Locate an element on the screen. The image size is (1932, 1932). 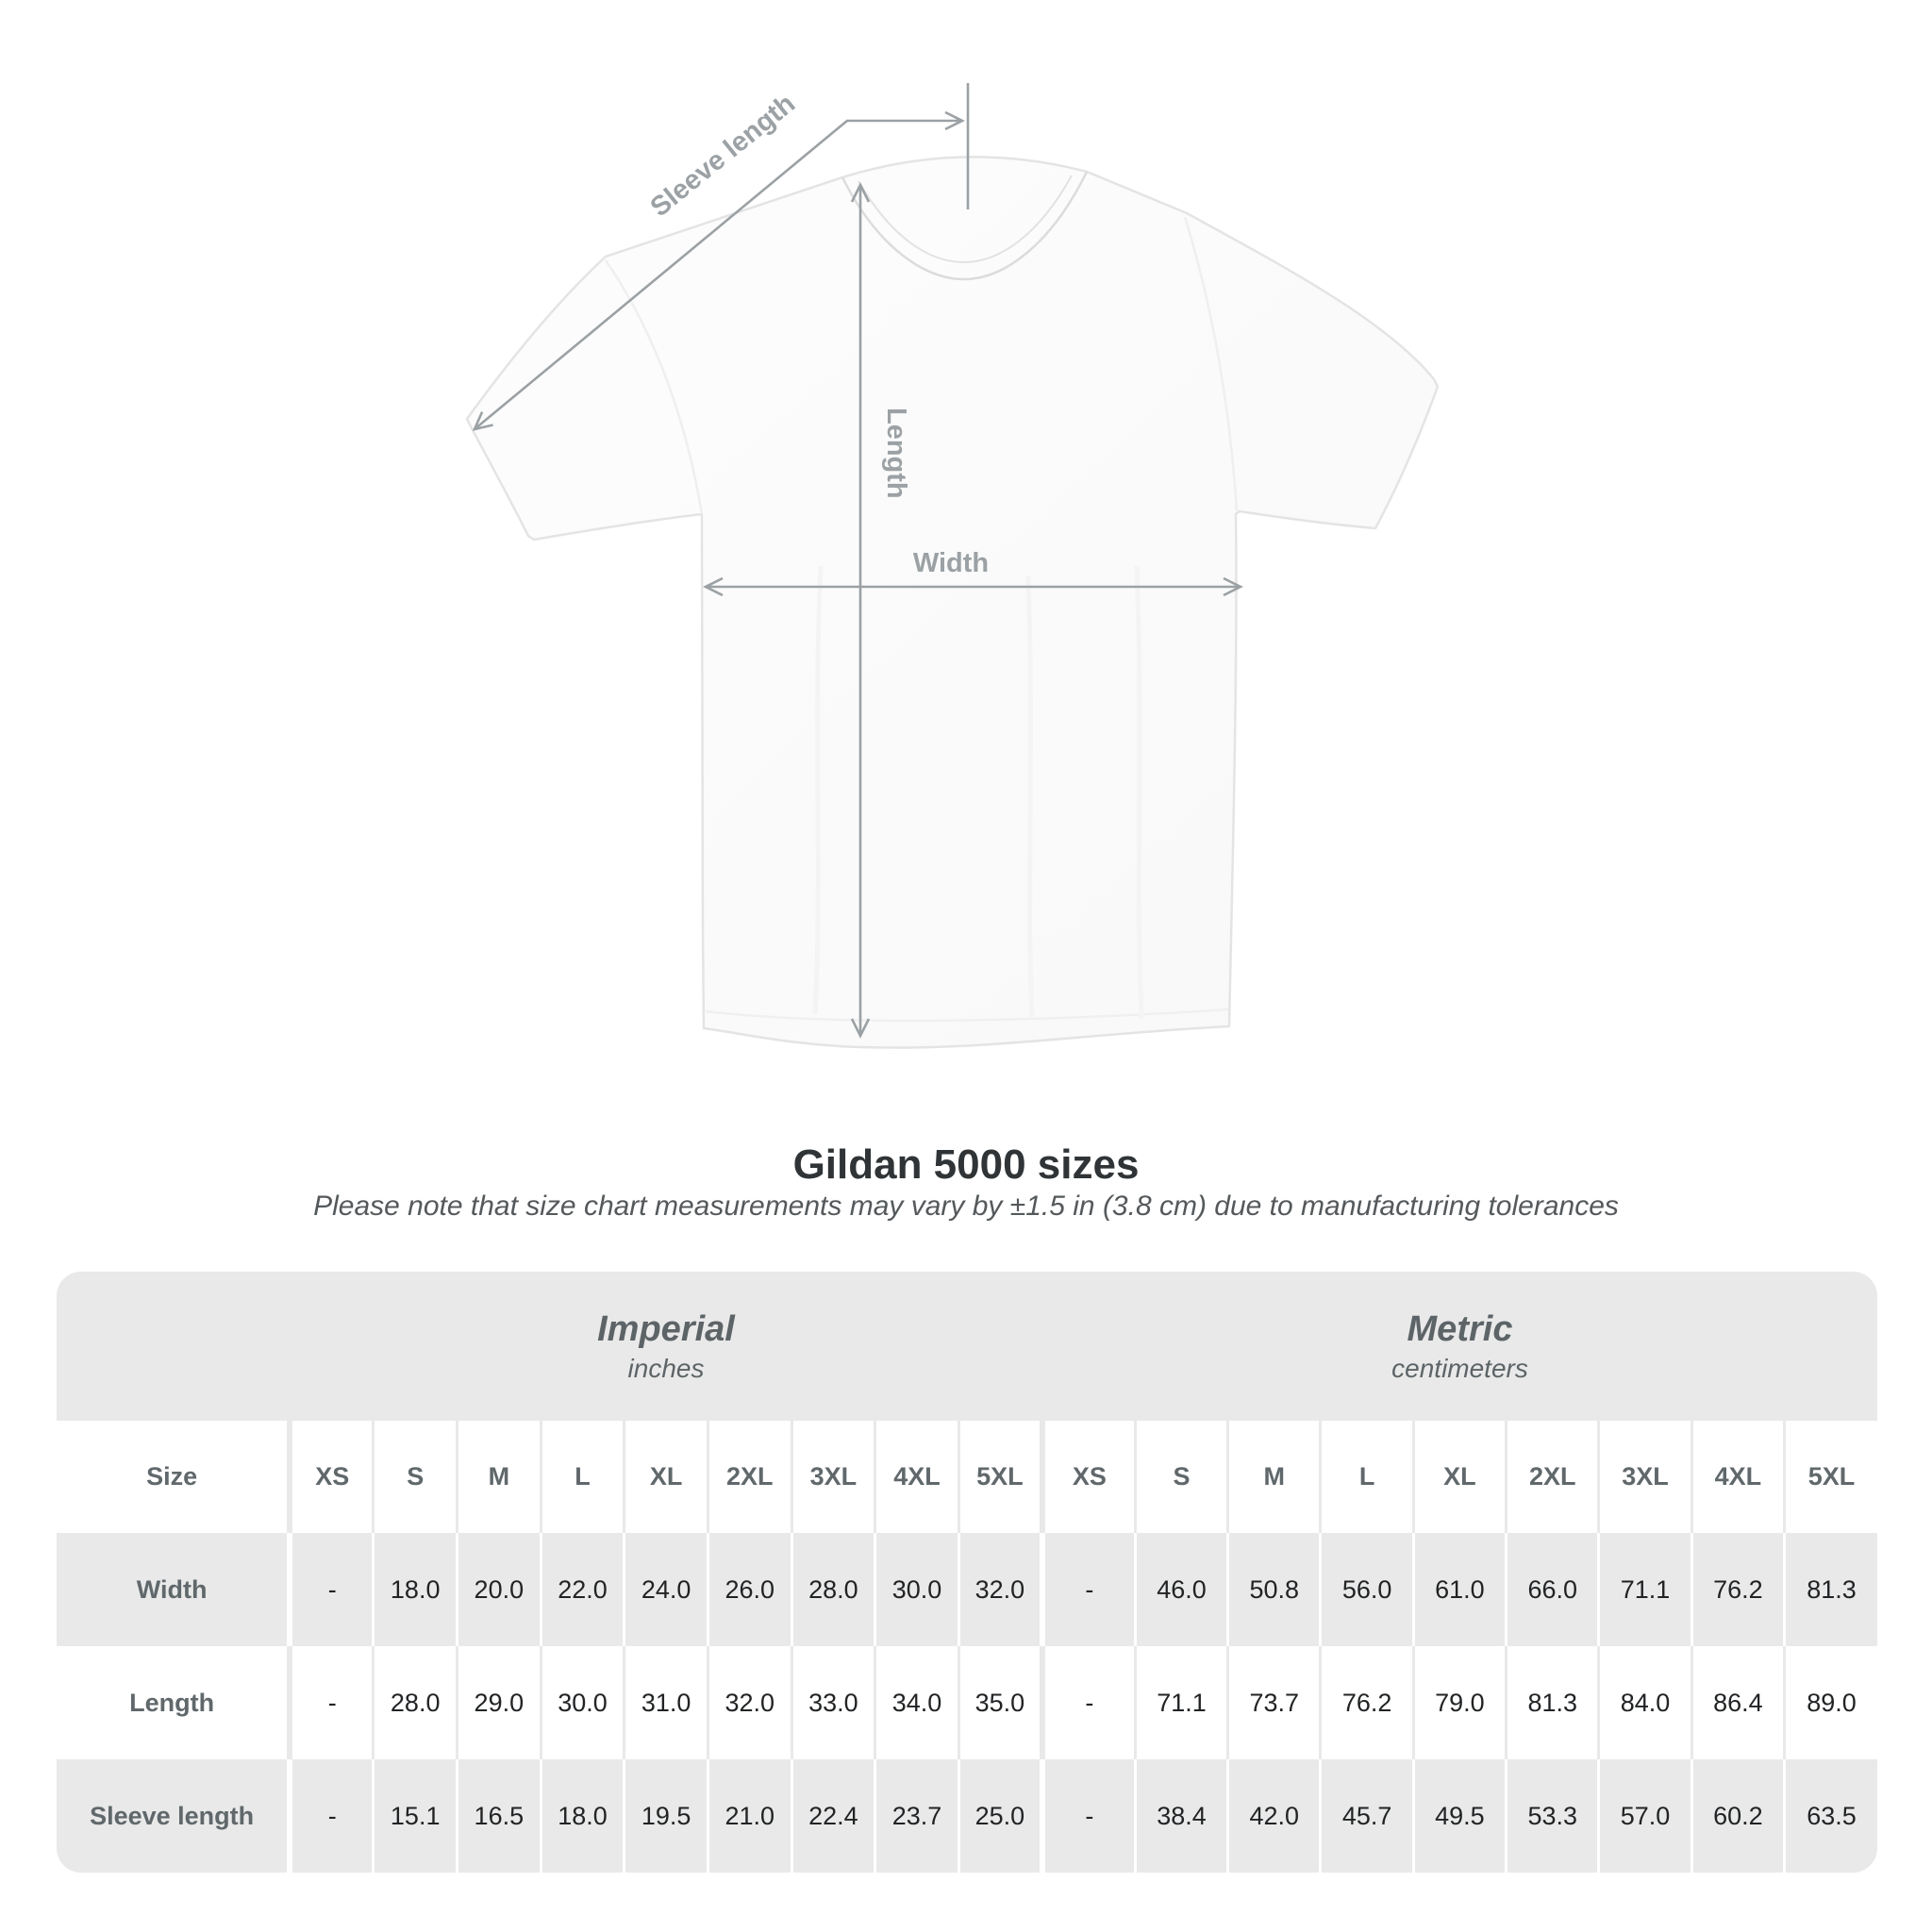
metric-value-cell: 61.0 is located at coordinates (1459, 1589).